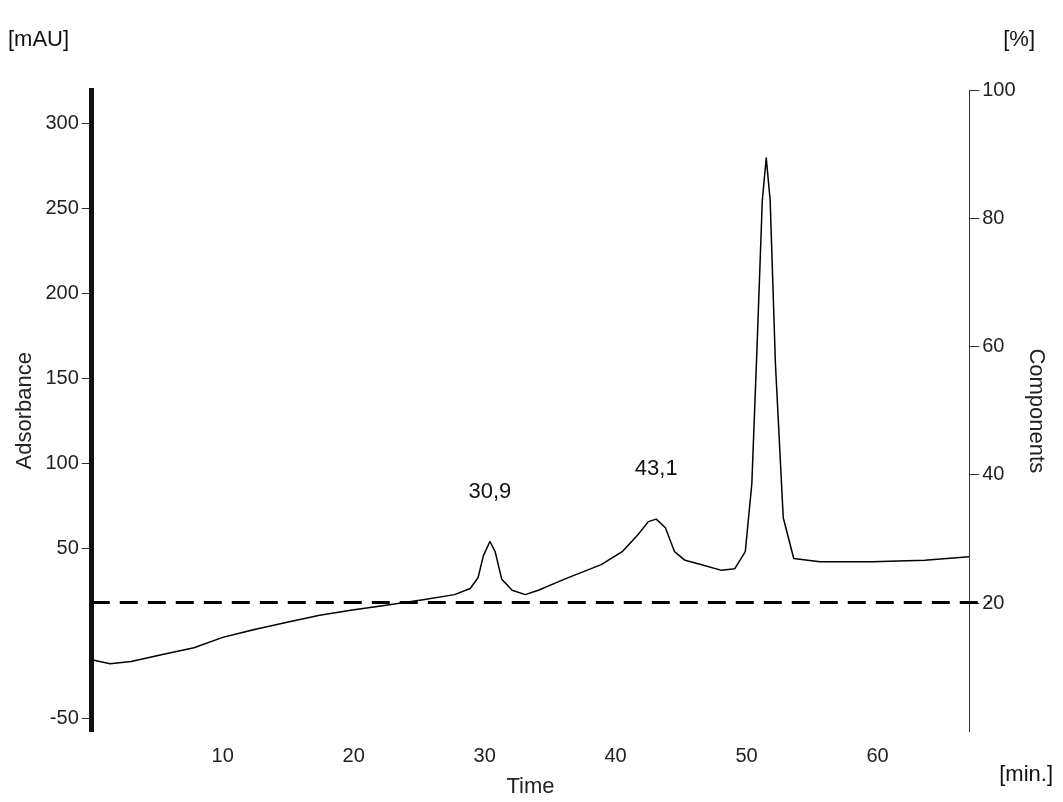 The image size is (1063, 802). Describe the element at coordinates (1037, 411) in the screenshot. I see `y2-axis-title: Components` at that location.